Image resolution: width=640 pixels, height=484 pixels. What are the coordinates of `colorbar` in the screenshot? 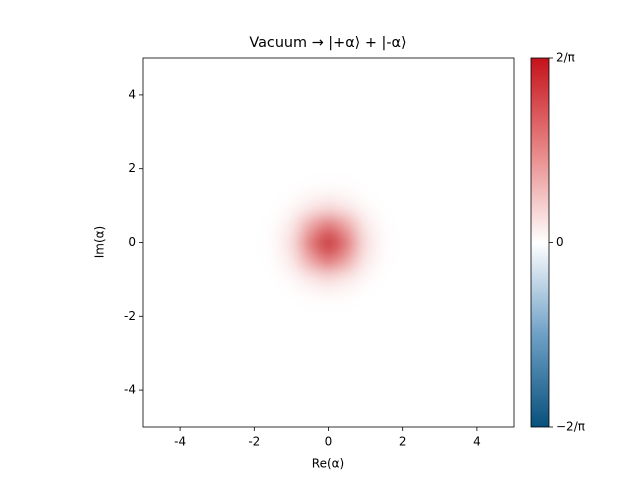 It's located at (540, 242).